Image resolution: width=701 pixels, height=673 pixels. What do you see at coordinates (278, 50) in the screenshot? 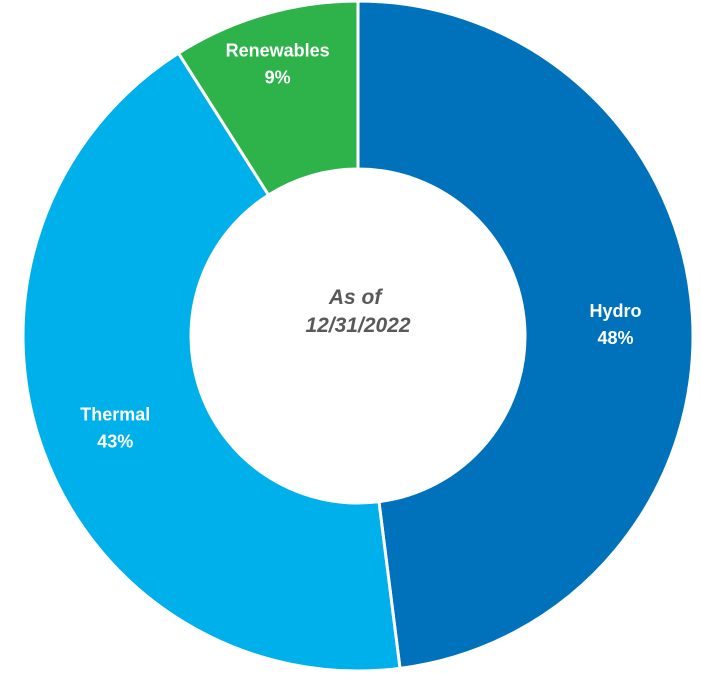
I see `slice-name: Renewables` at bounding box center [278, 50].